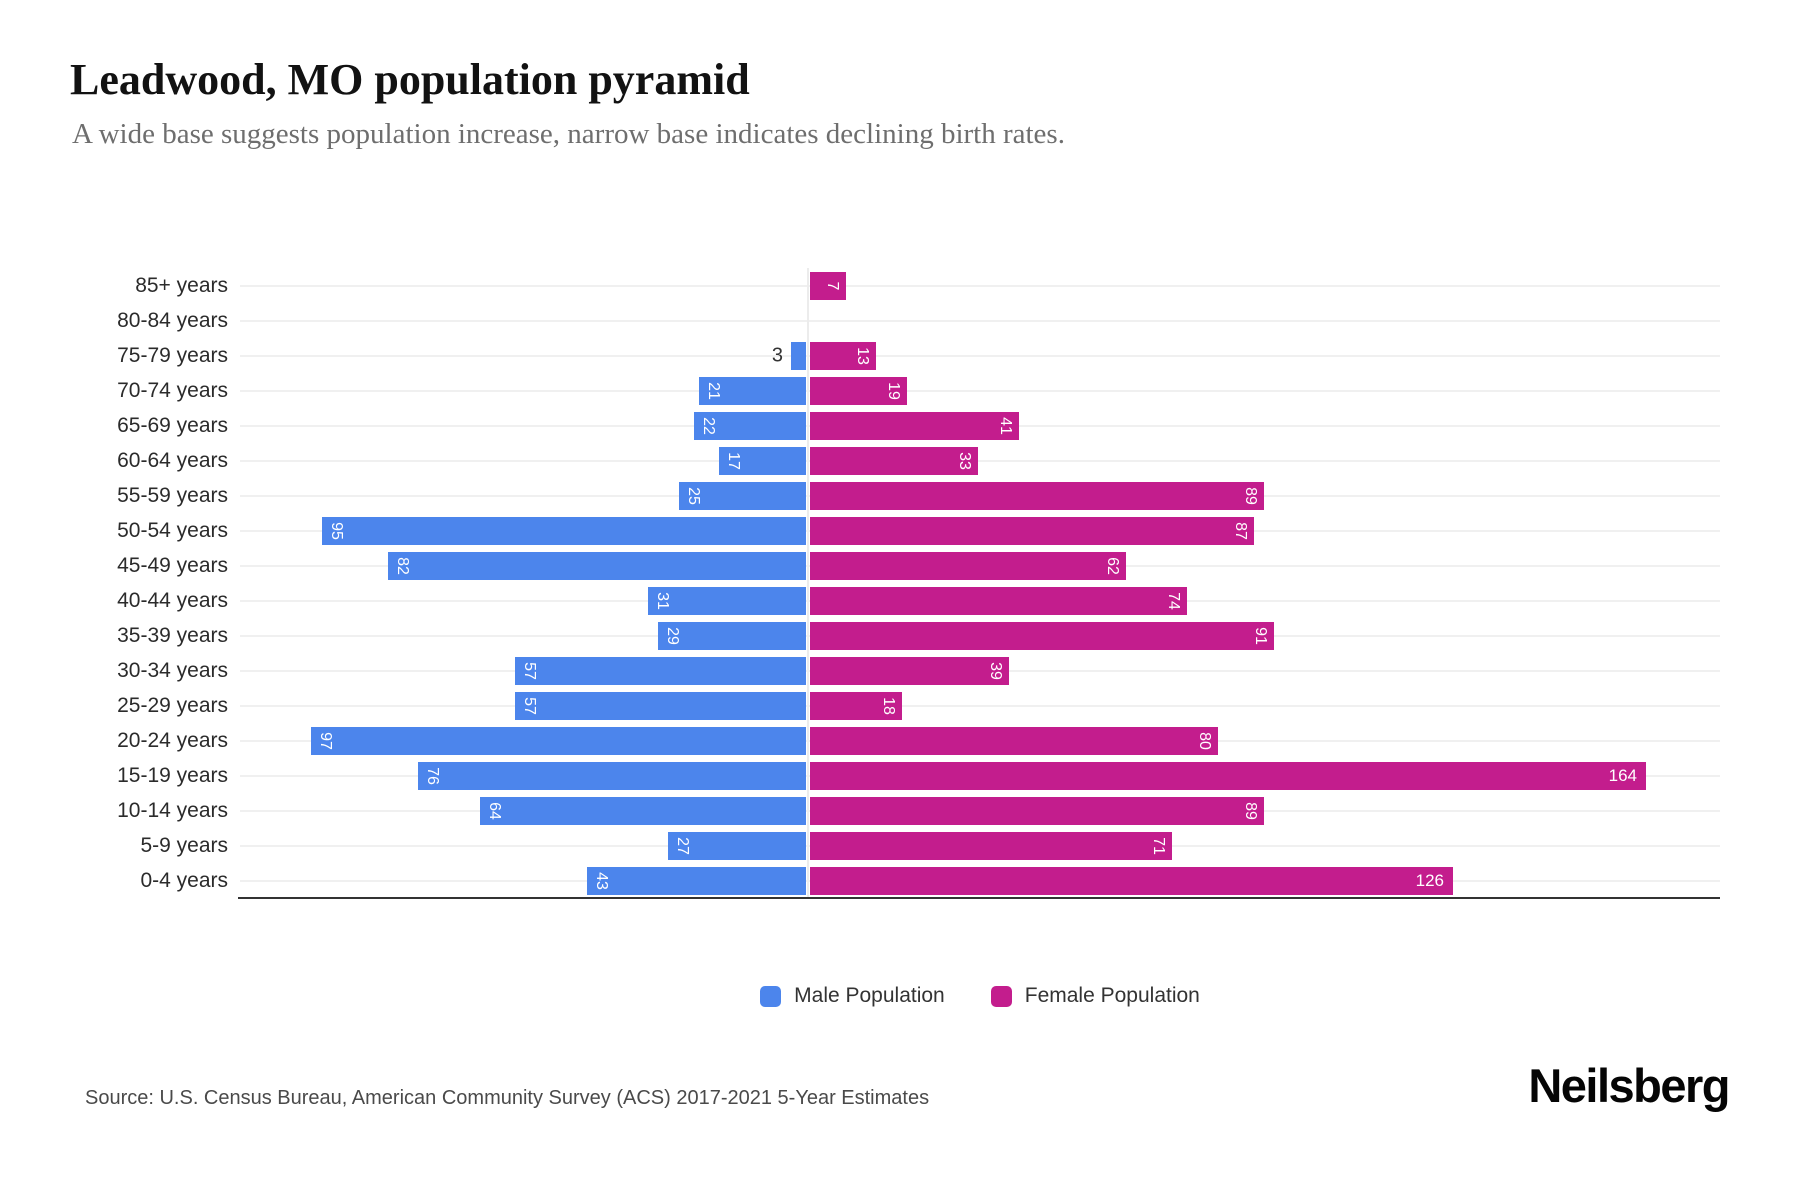 This screenshot has height=1200, width=1800. I want to click on male-bar: 43, so click(696, 881).